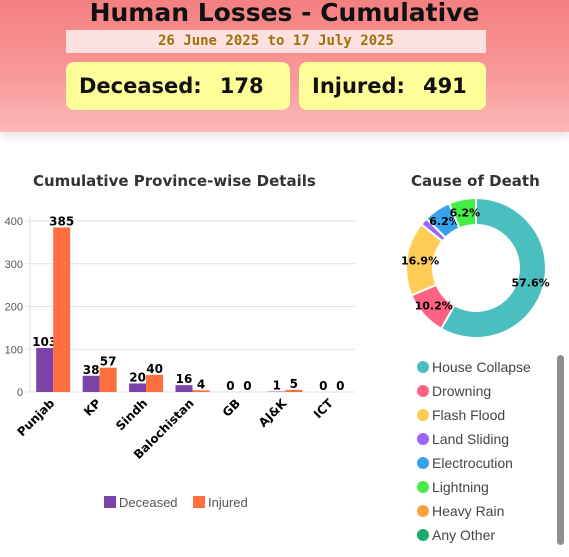 The width and height of the screenshot is (569, 557). Describe the element at coordinates (201, 384) in the screenshot. I see `data-label-injured: 4` at that location.